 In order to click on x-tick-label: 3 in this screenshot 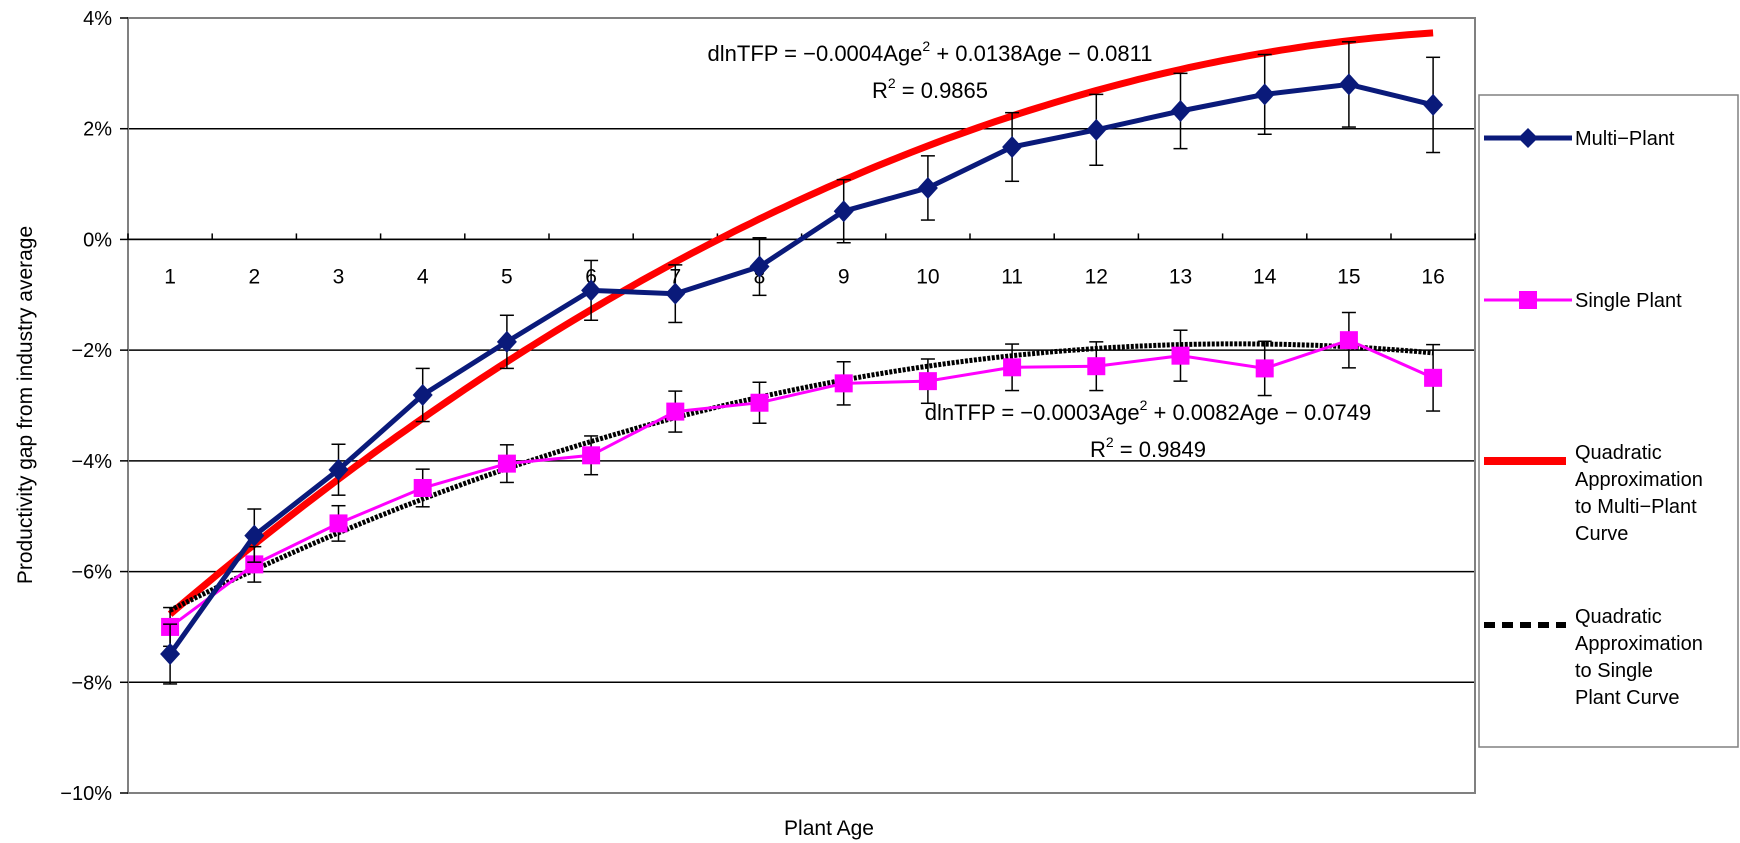, I will do `click(339, 276)`.